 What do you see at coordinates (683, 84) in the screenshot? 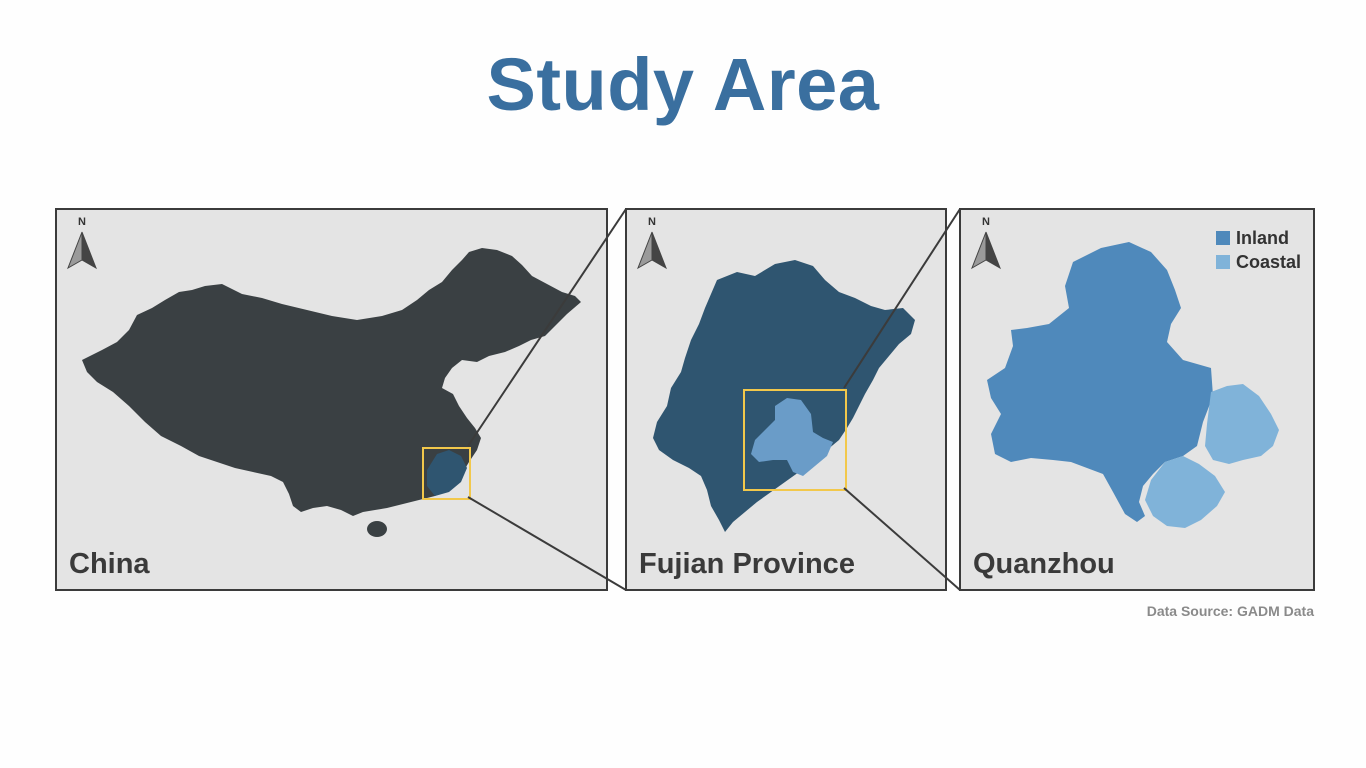
I see `page-title: Study Area` at bounding box center [683, 84].